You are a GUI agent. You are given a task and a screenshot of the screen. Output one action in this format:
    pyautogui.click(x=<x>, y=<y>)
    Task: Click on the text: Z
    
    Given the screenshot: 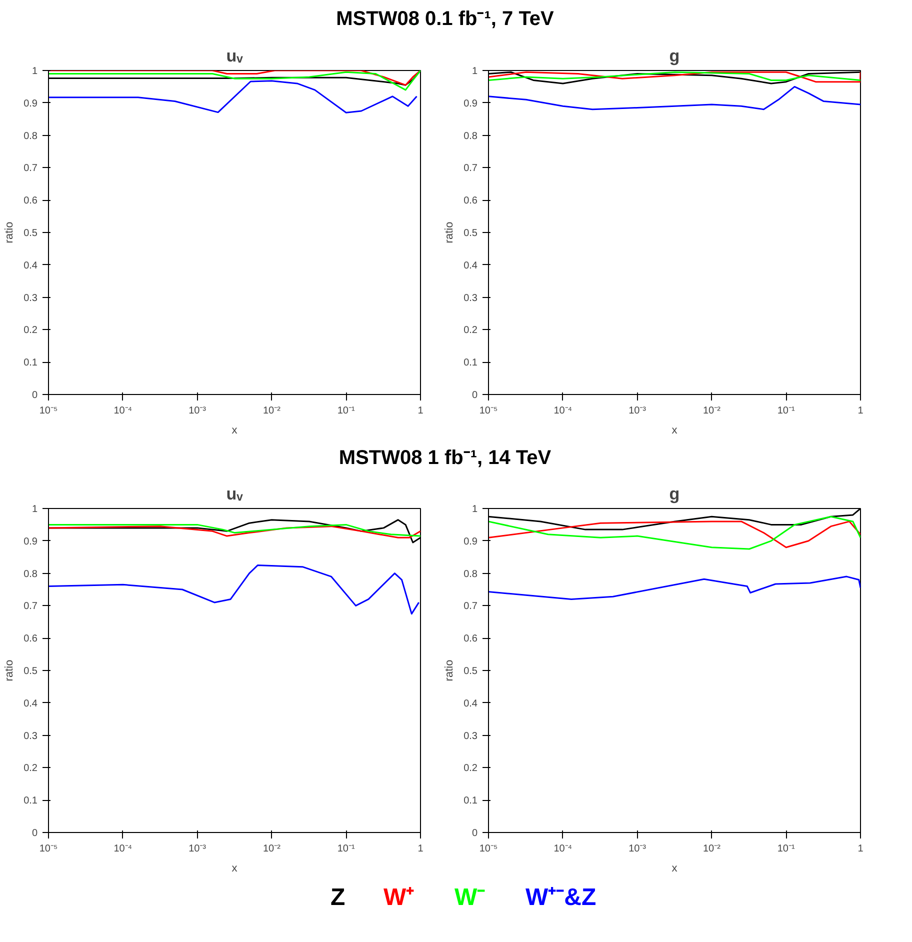 What is the action you would take?
    pyautogui.click(x=338, y=898)
    